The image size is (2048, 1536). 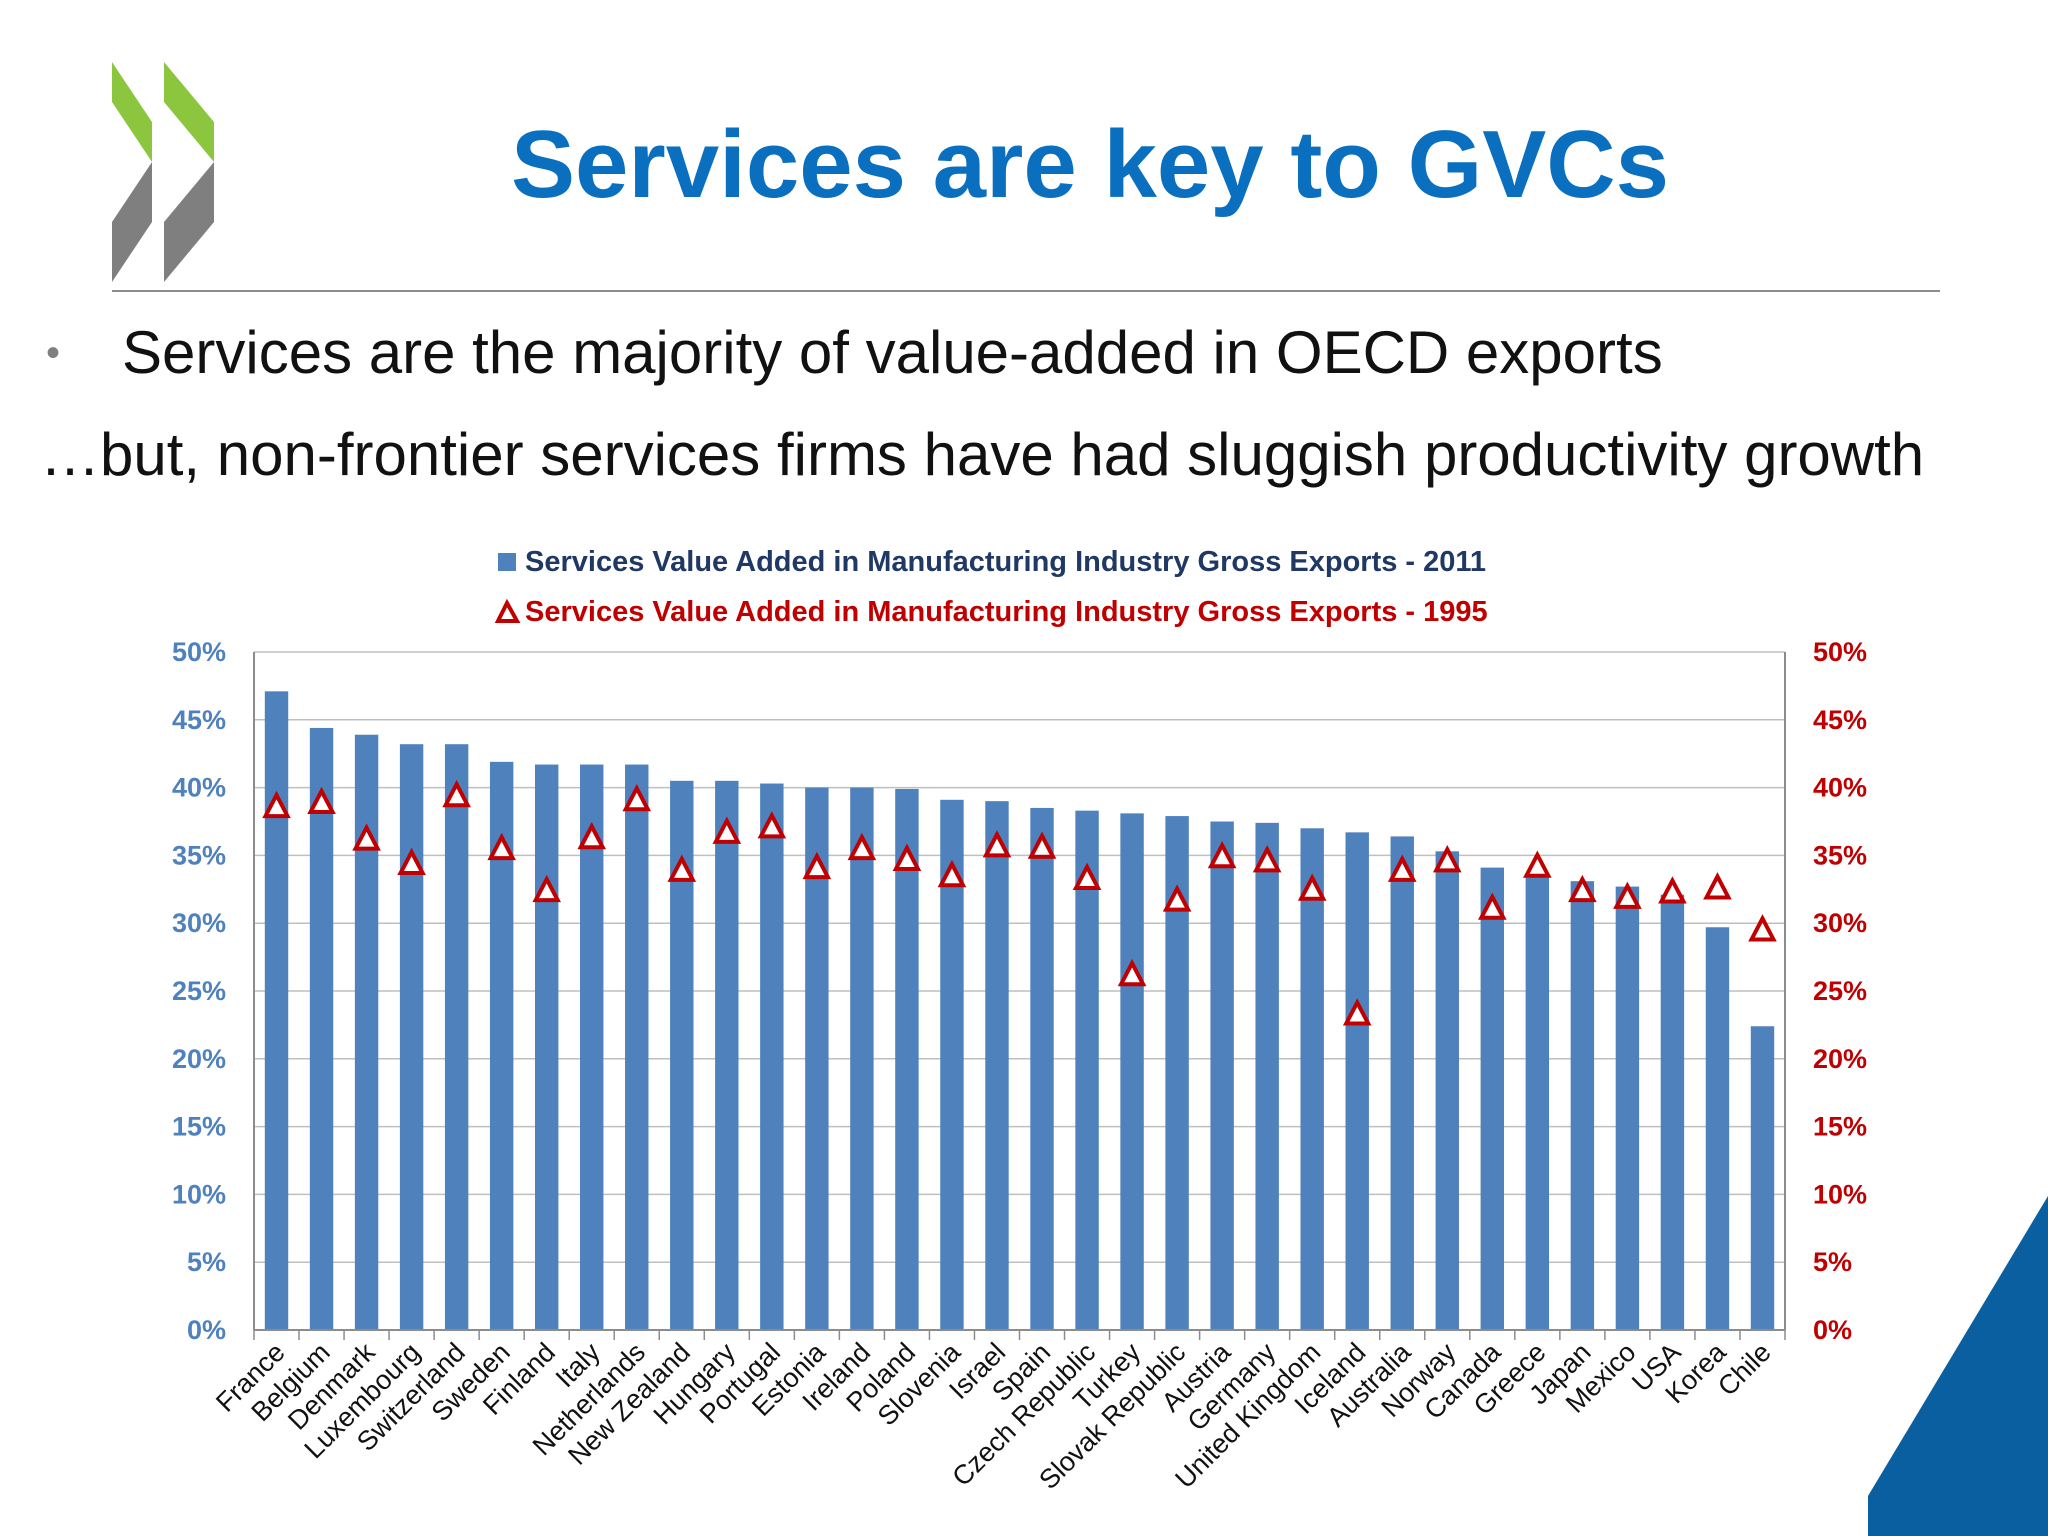 I want to click on x-tick-label: Chile, so click(x=1744, y=1369).